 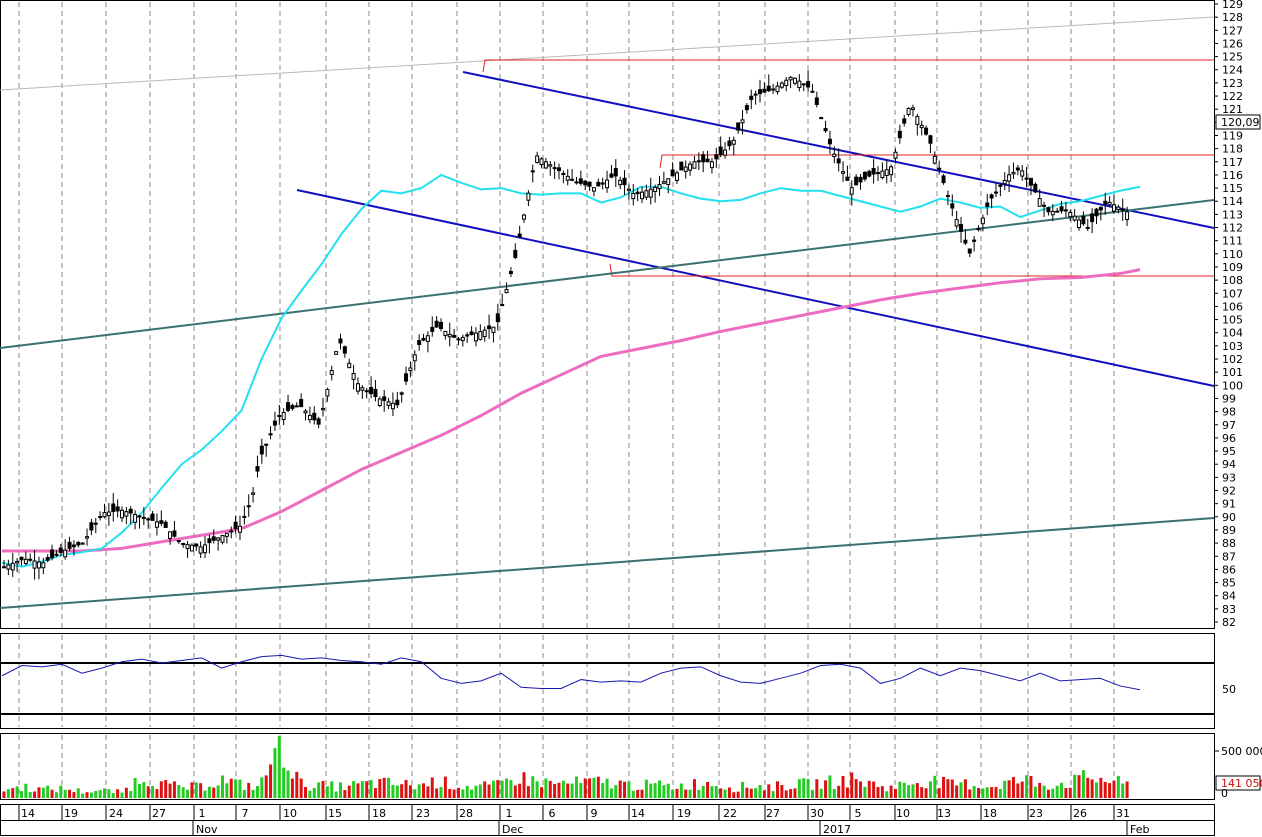 What do you see at coordinates (1232, 320) in the screenshot?
I see `price-tick-label: 105` at bounding box center [1232, 320].